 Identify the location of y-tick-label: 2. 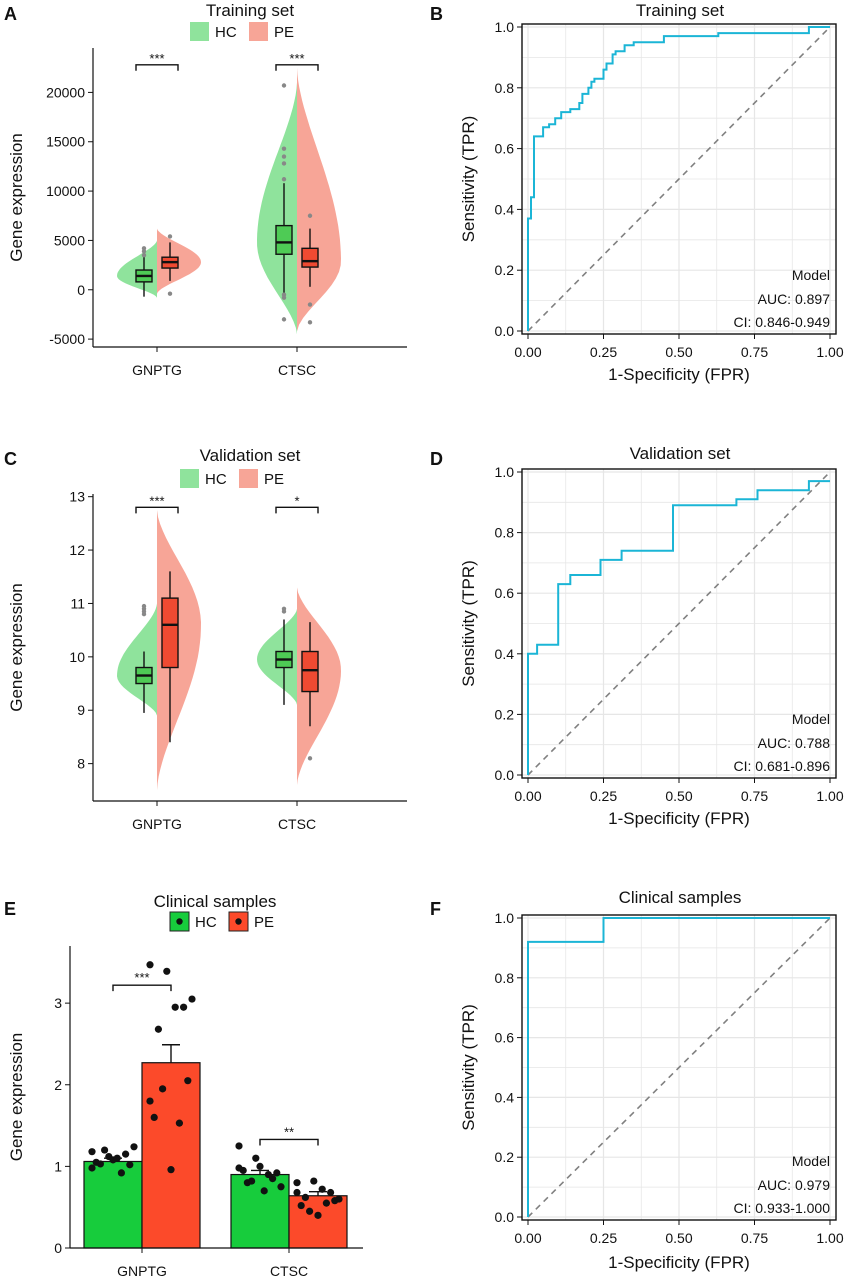
(58, 1085).